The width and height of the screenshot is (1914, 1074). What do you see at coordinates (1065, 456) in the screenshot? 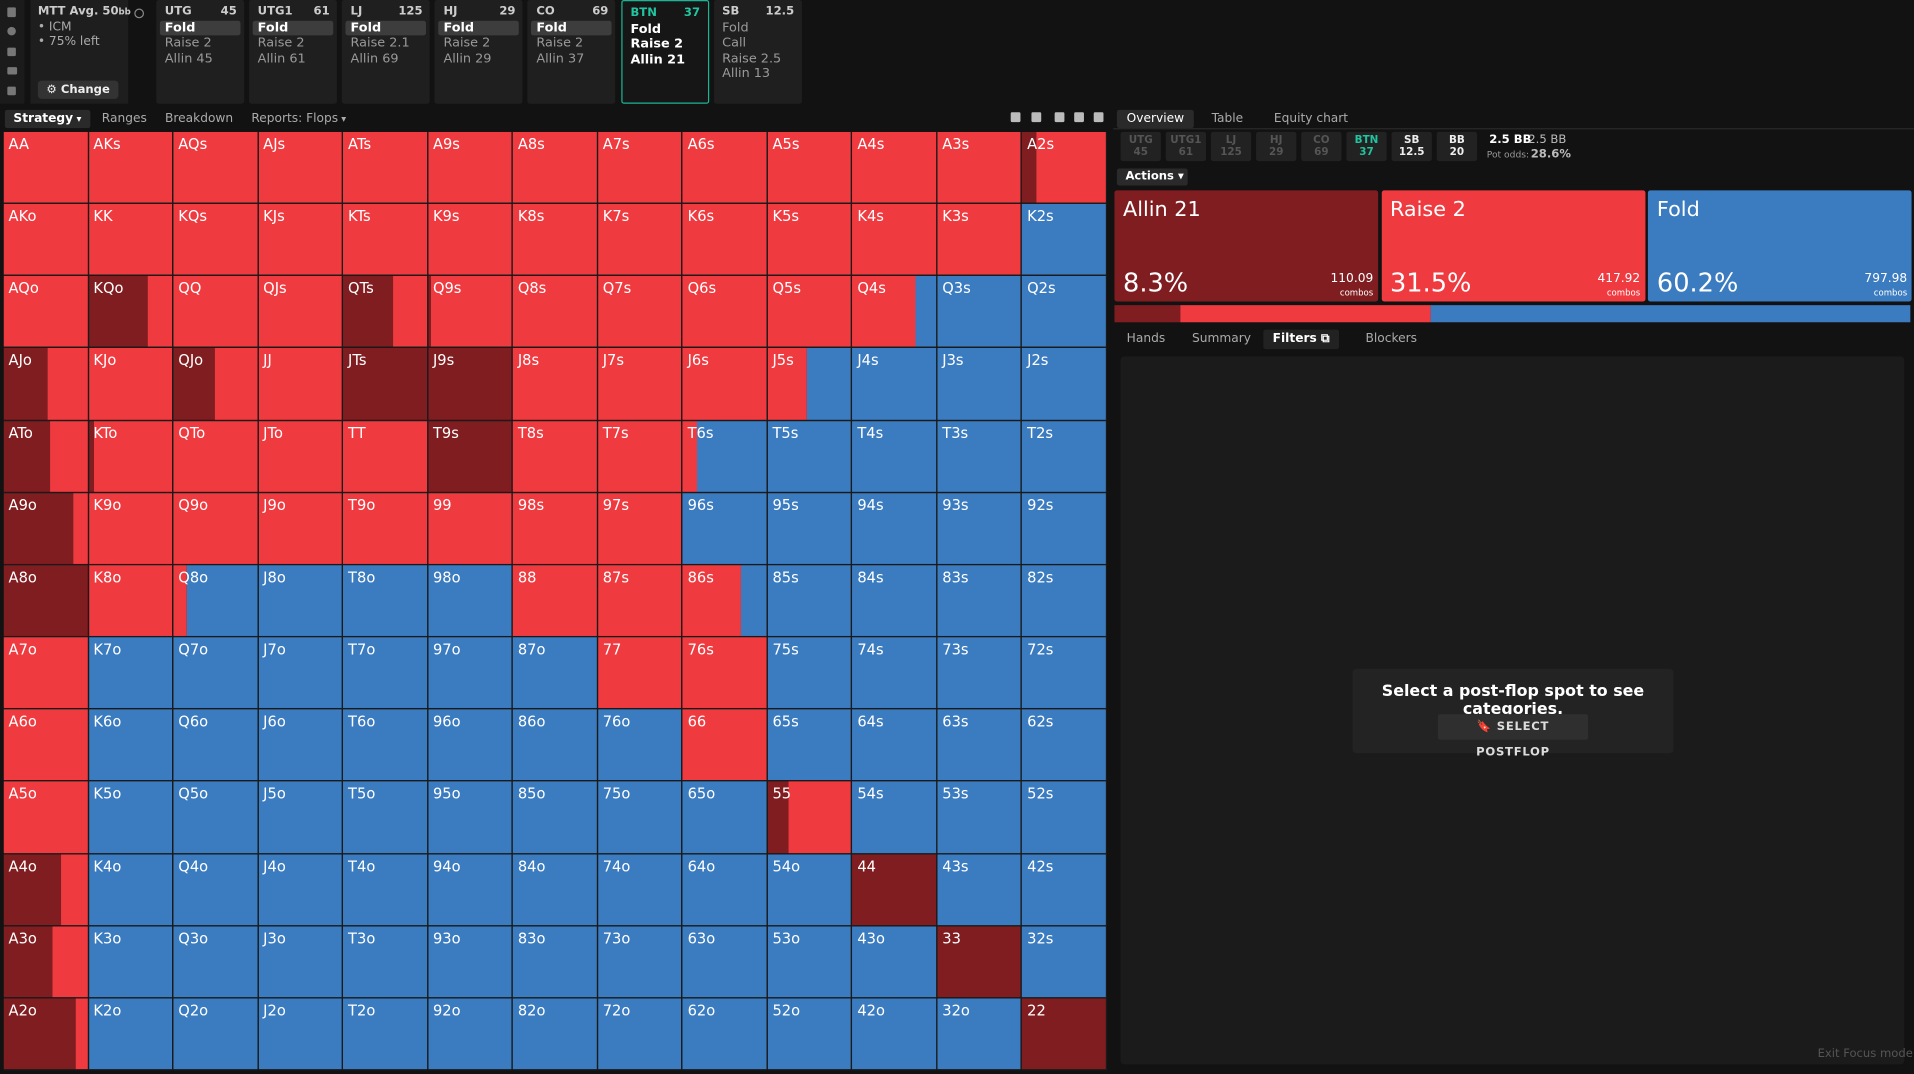
I see `hand-cell: T2s` at bounding box center [1065, 456].